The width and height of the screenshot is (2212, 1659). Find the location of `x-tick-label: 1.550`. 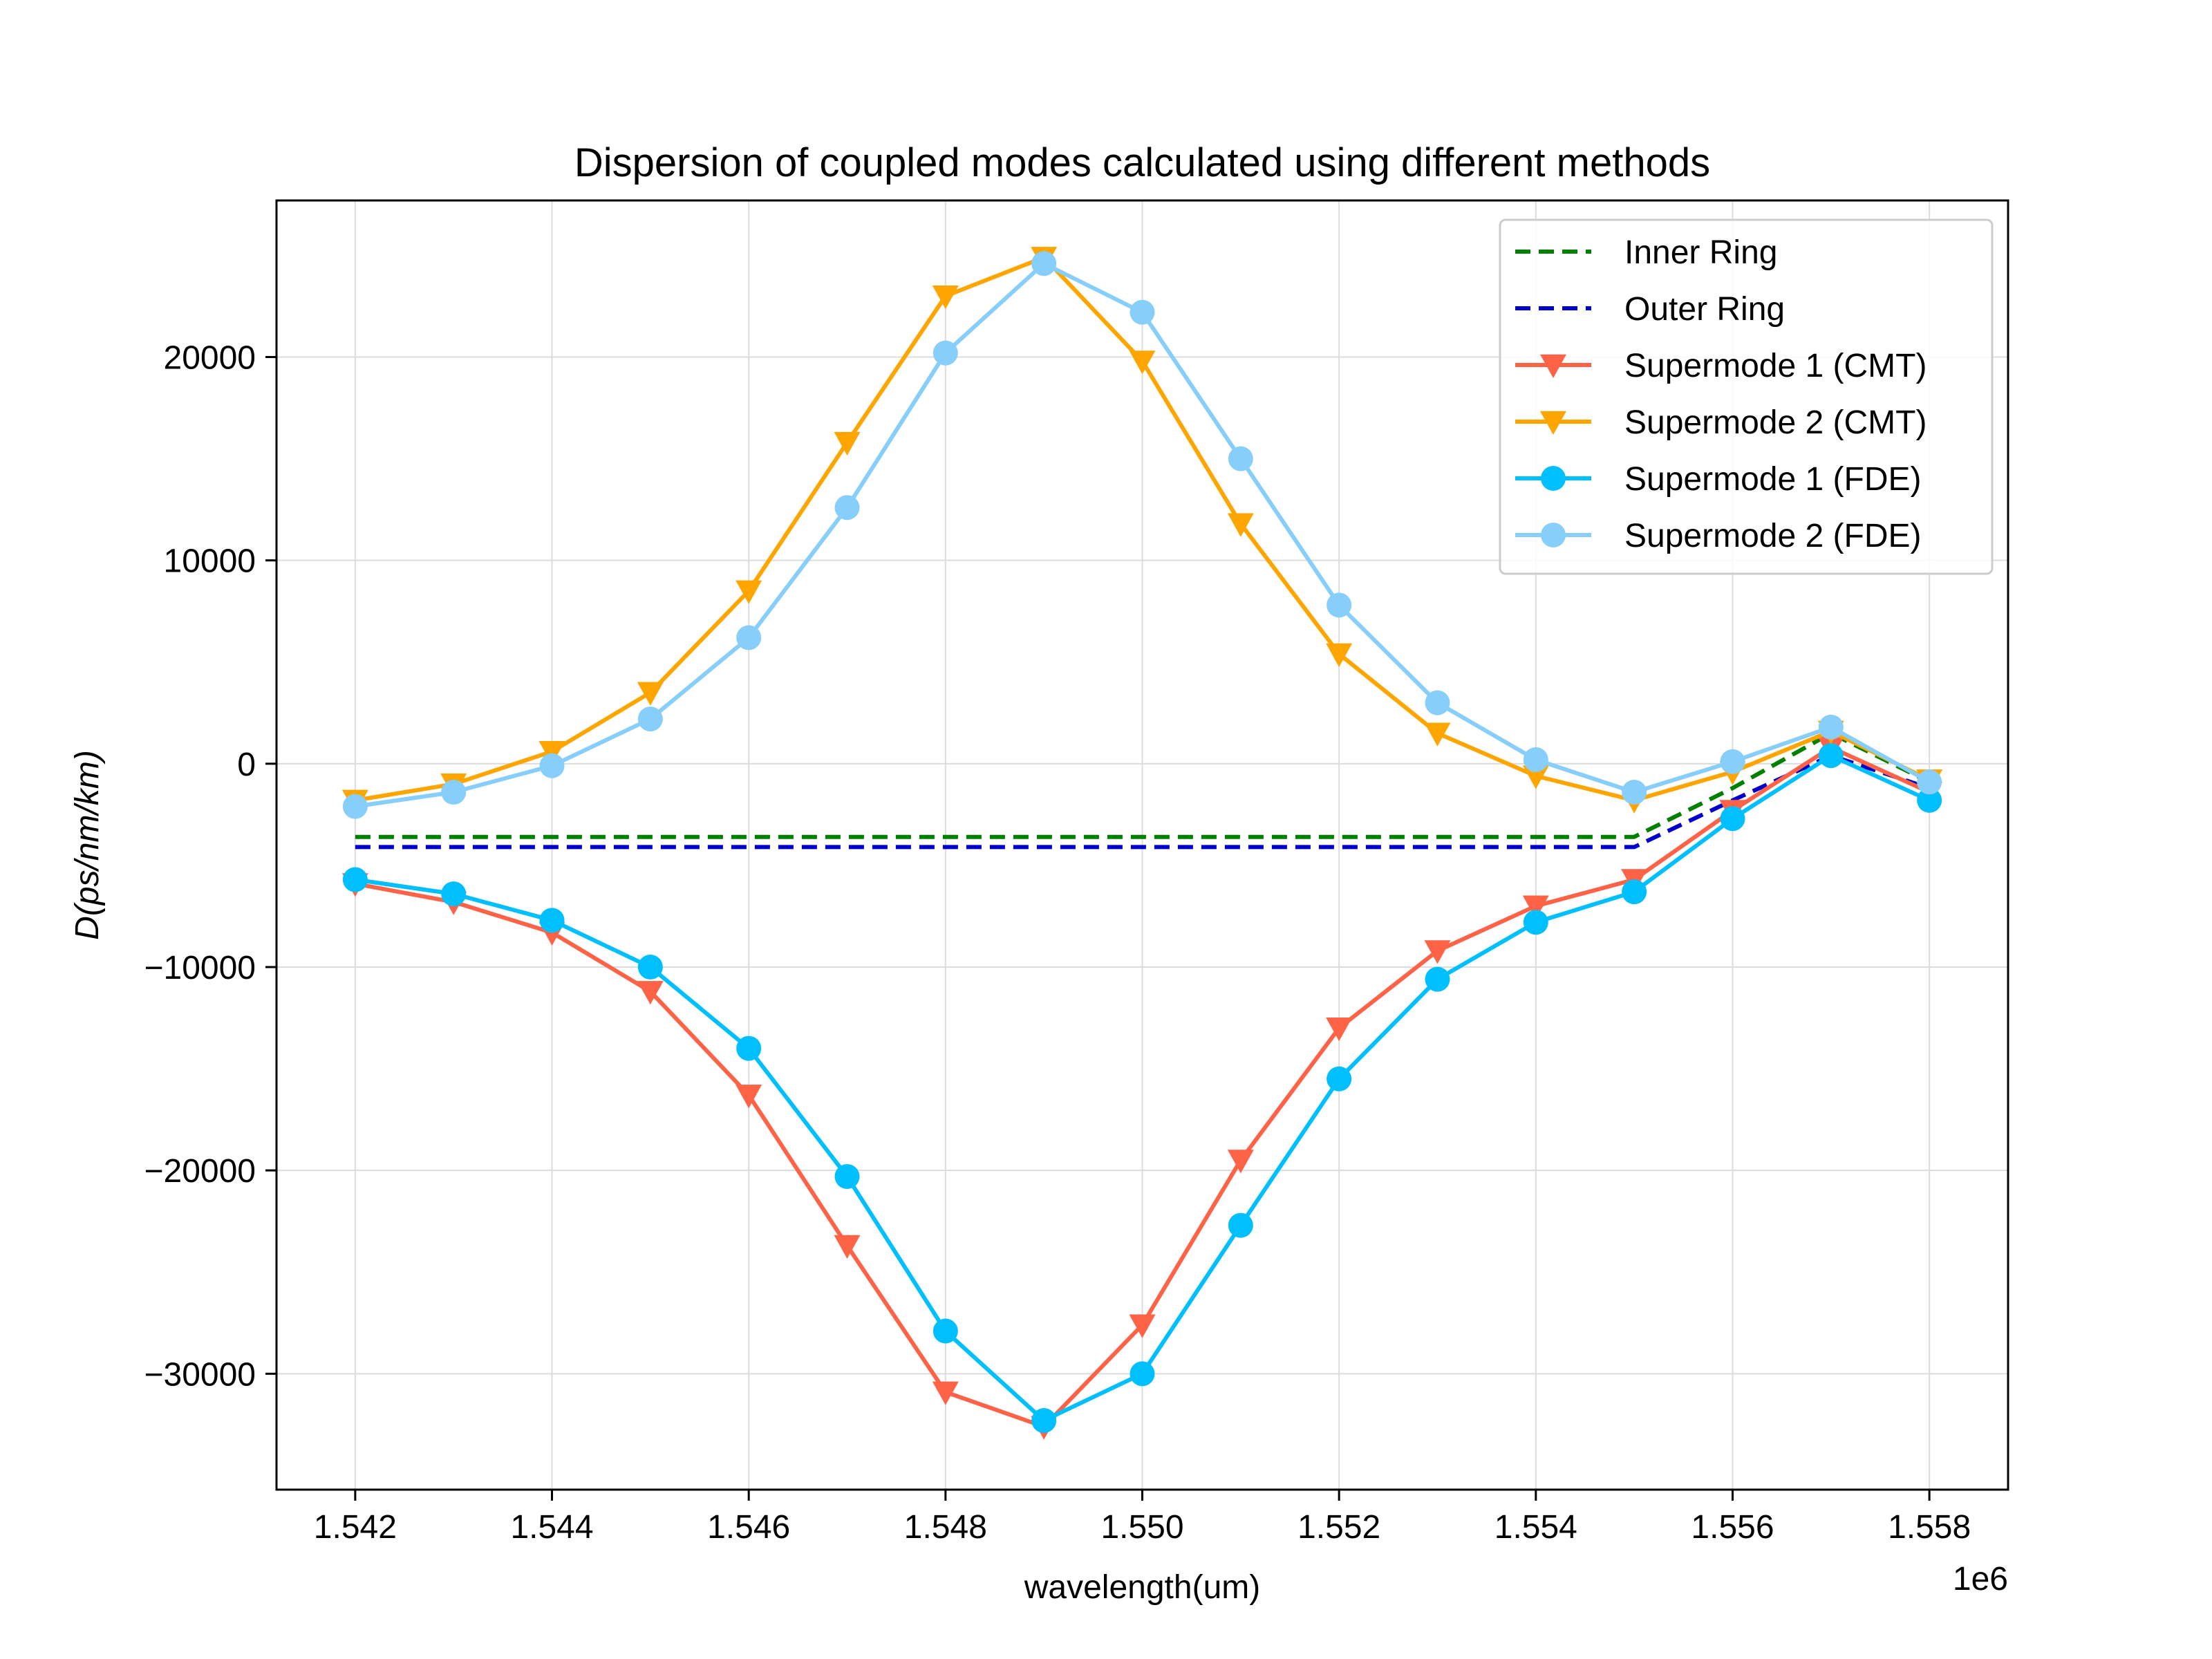

x-tick-label: 1.550 is located at coordinates (1141, 1527).